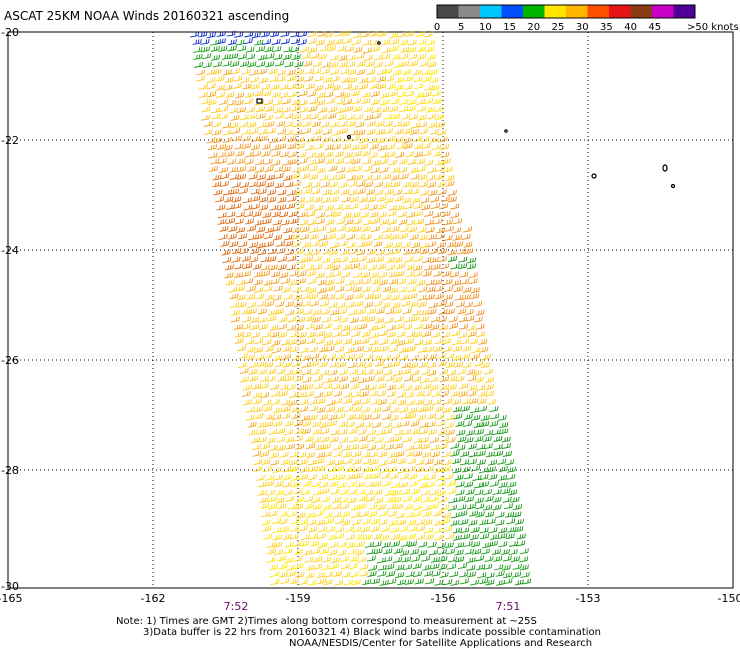  Describe the element at coordinates (147, 16) in the screenshot. I see `map-title: ASCAT 25KM NOAA Winds 20160321 ascending` at that location.